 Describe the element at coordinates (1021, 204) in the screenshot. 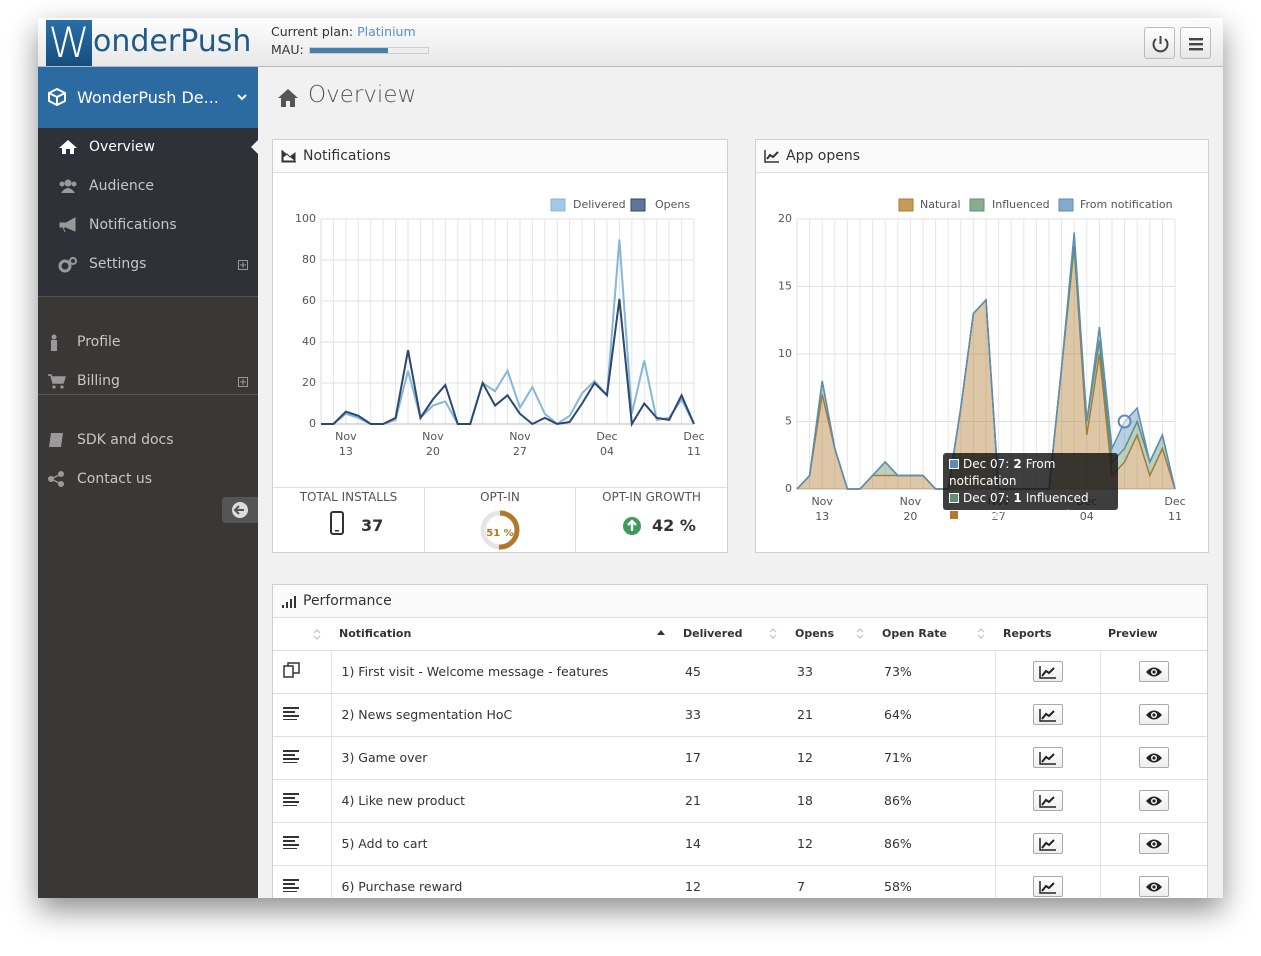

I see `legend-label: Influenced` at that location.